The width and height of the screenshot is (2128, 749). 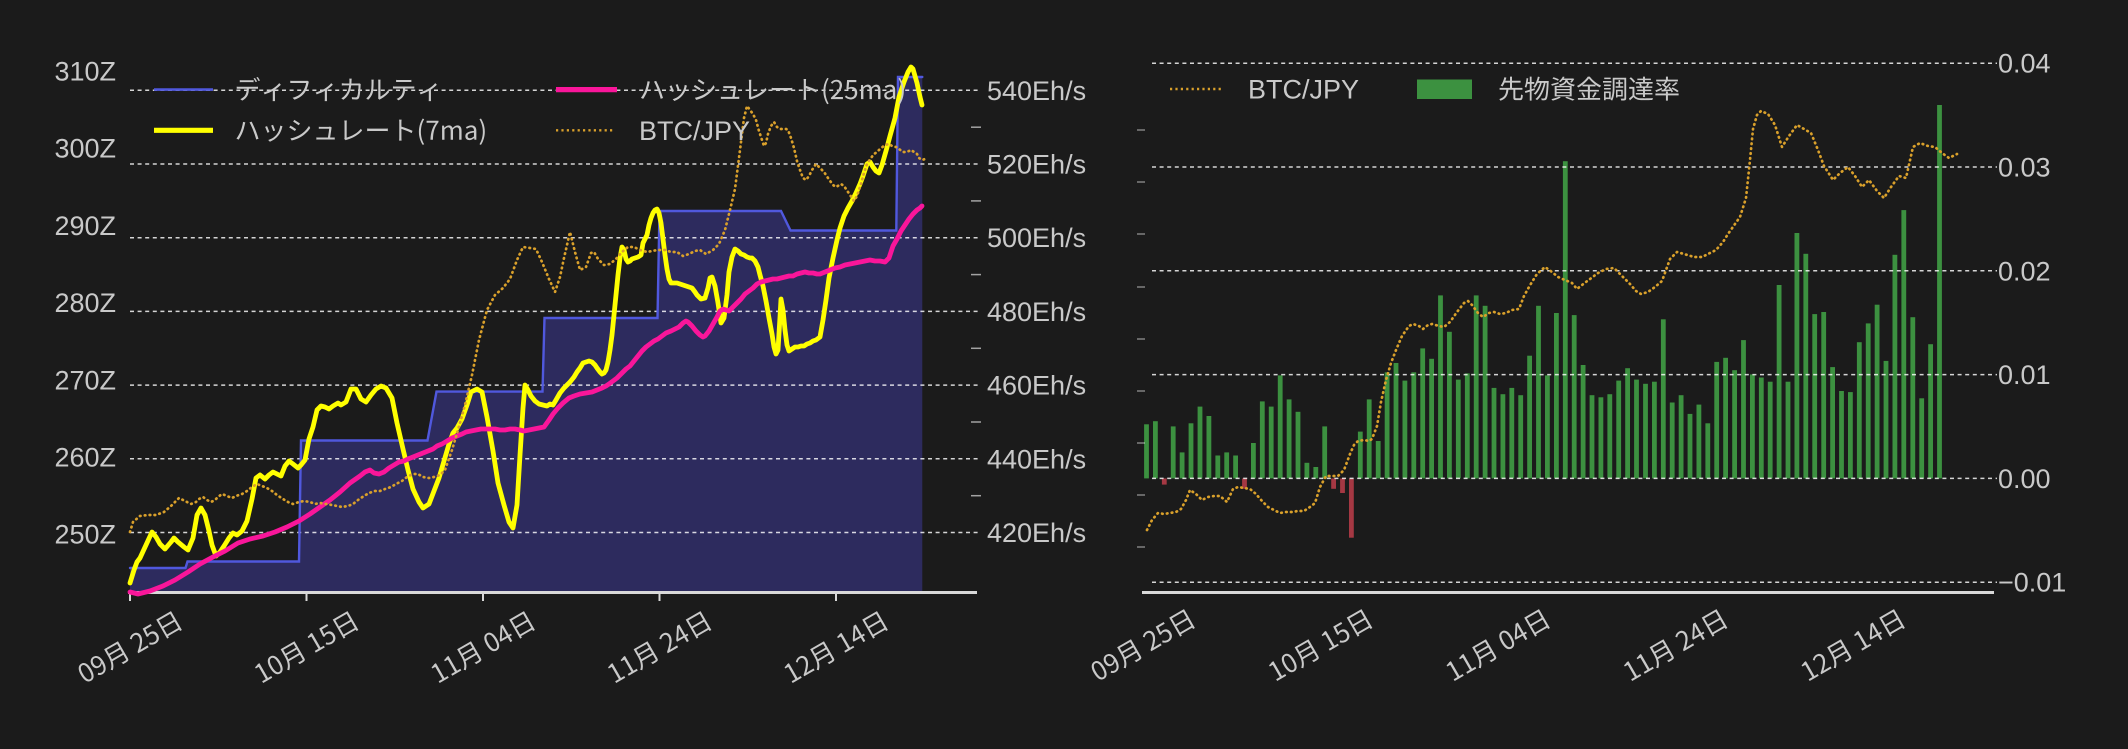 What do you see at coordinates (85, 535) in the screenshot?
I see `svg-text: 250Z` at bounding box center [85, 535].